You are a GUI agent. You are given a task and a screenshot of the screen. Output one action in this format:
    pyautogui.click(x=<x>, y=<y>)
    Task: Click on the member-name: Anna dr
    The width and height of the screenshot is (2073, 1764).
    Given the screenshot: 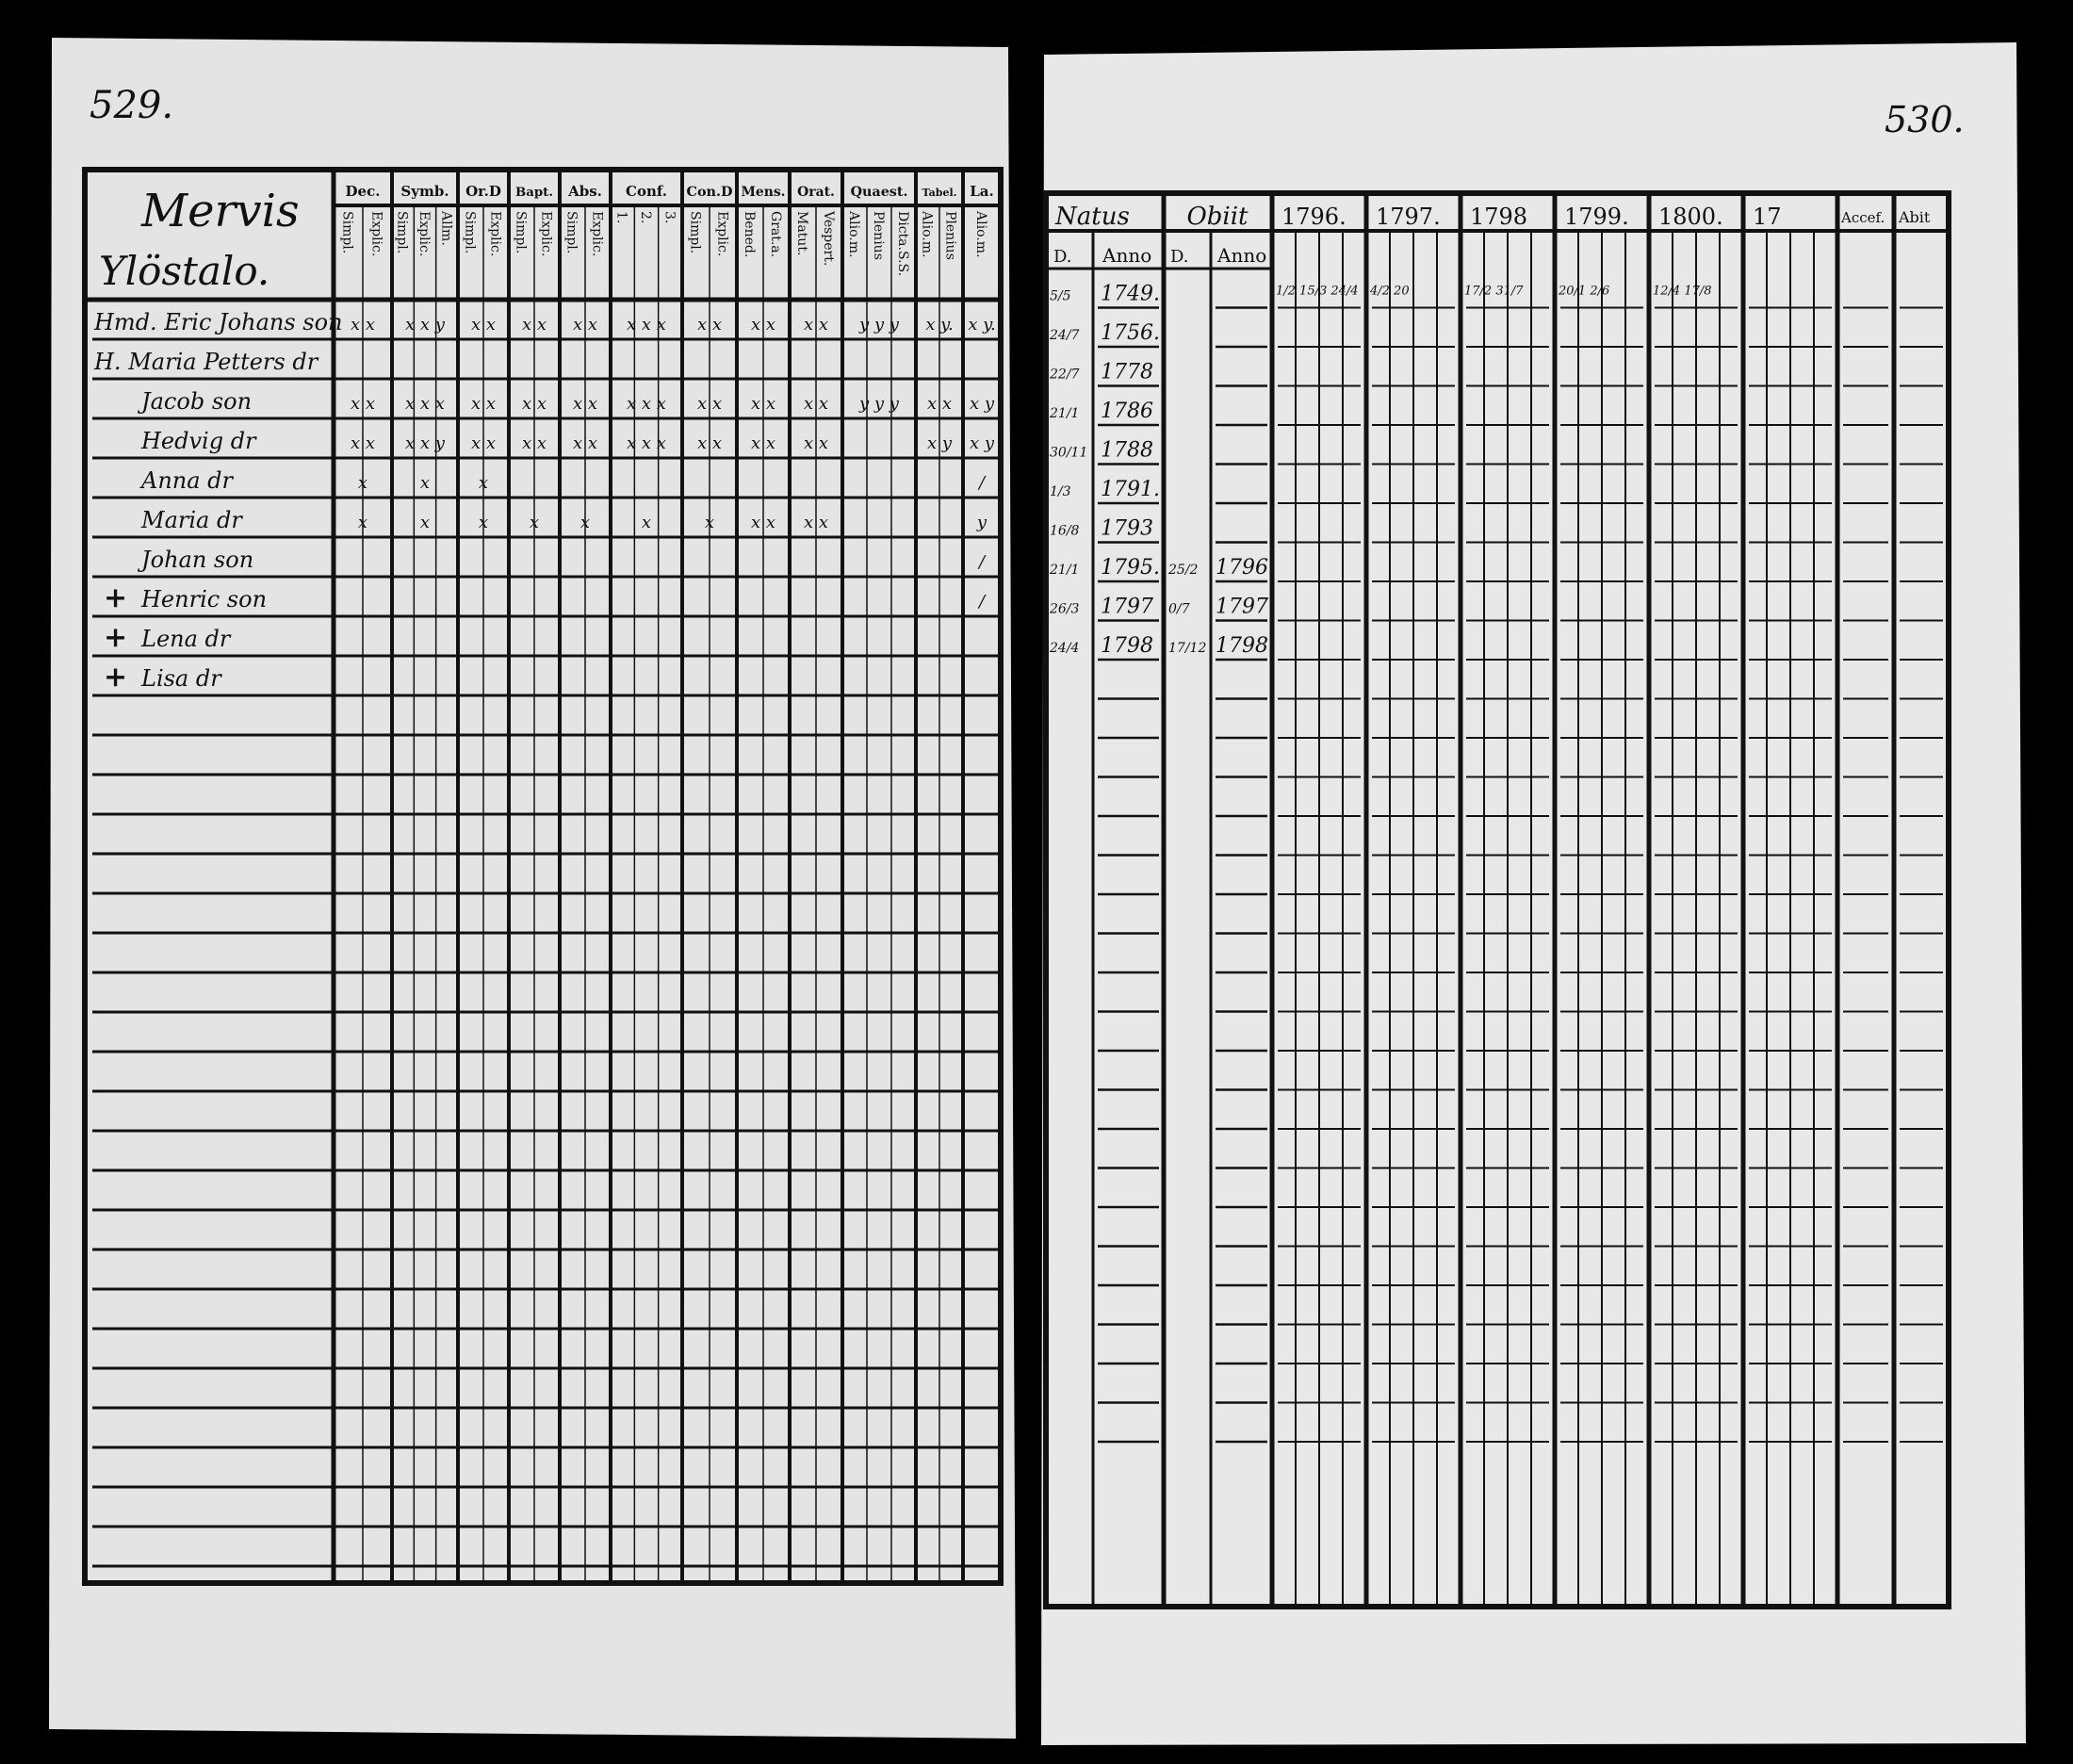 What is the action you would take?
    pyautogui.click(x=187, y=480)
    